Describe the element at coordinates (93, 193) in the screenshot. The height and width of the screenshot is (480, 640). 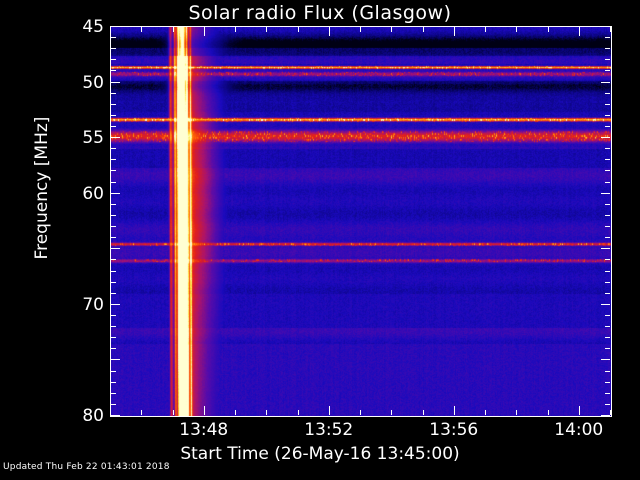
I see `y-axis-tick-label: 60` at that location.